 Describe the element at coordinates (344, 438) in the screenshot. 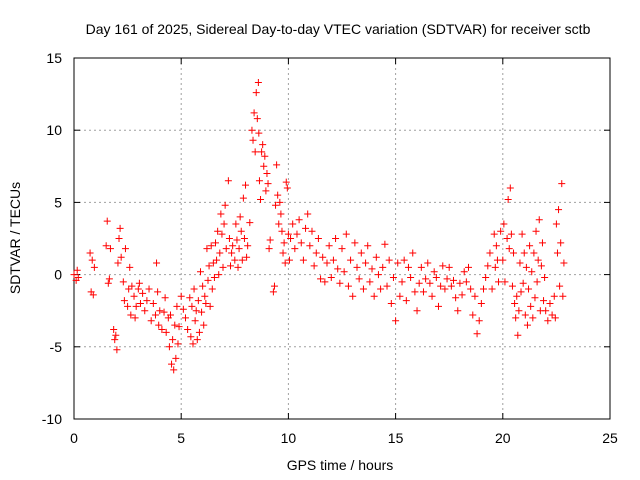

I see `x-tick-labels: 0 5 10 15 20 25` at that location.